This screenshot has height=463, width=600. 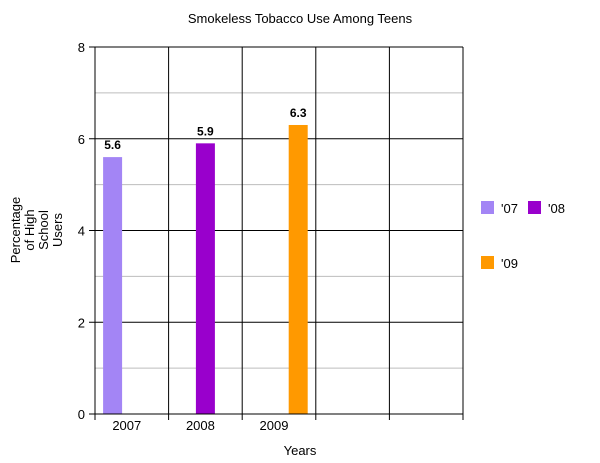 I want to click on data-labels: 5.6 5.9 6.3, so click(x=205, y=129).